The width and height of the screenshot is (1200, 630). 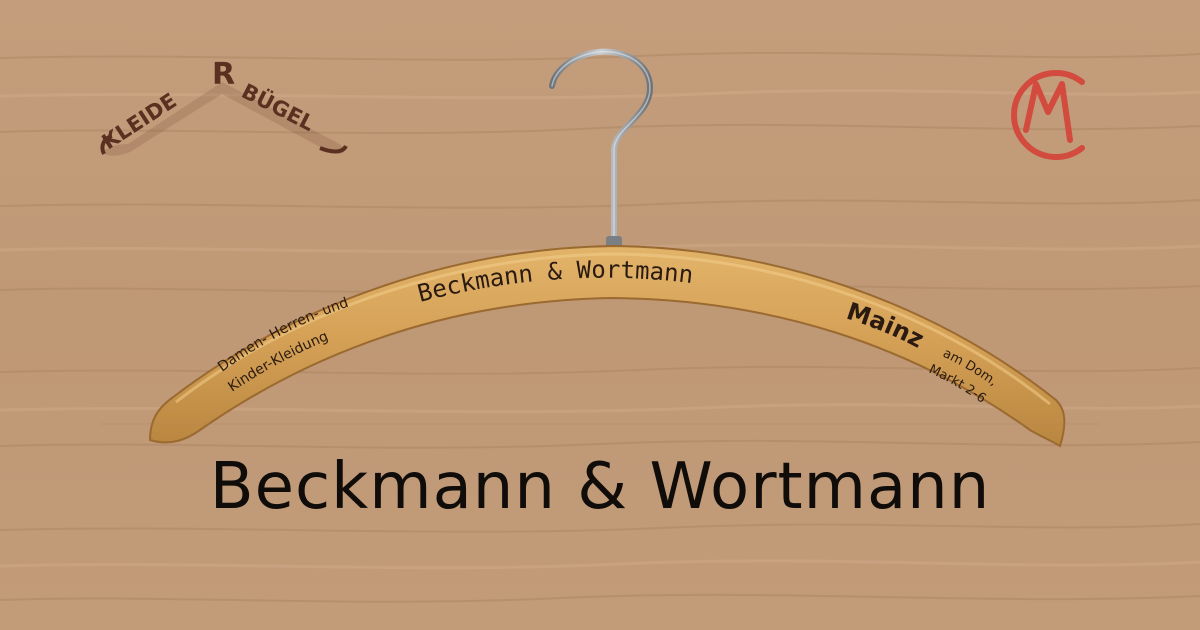 I want to click on cm-monogram-logo, so click(x=1048, y=115).